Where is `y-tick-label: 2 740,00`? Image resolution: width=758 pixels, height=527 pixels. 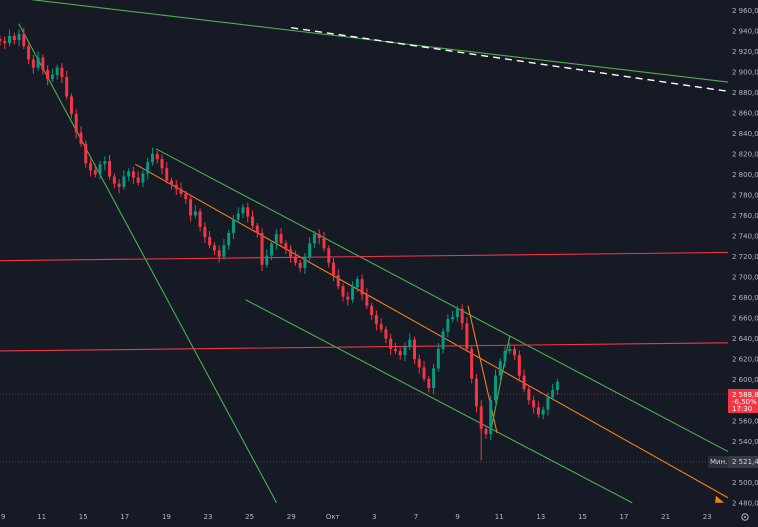 y-tick-label: 2 740,00 is located at coordinates (745, 237).